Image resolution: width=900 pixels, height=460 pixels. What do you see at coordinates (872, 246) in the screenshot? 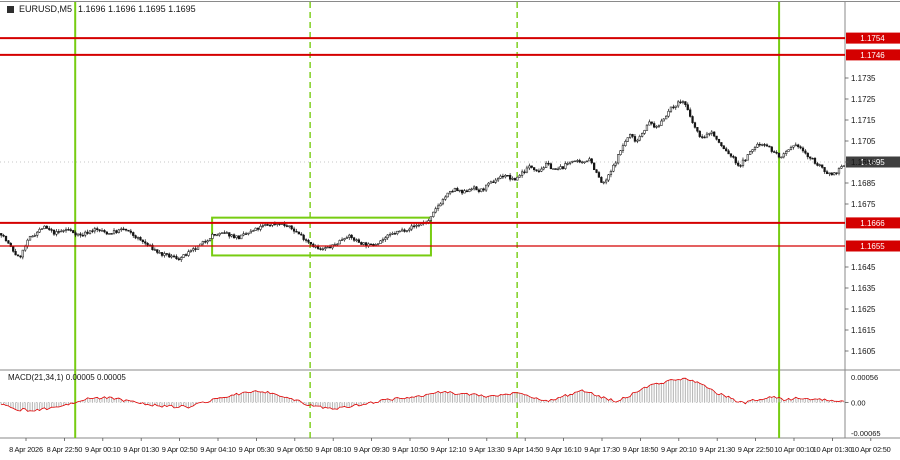
I see `svg-text: 1.1655` at bounding box center [872, 246].